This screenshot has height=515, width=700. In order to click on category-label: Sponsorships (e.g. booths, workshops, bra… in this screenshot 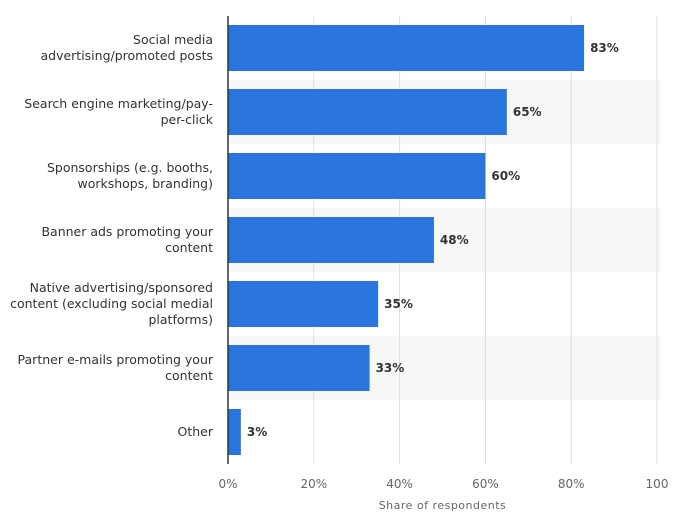, I will do `click(130, 175)`.